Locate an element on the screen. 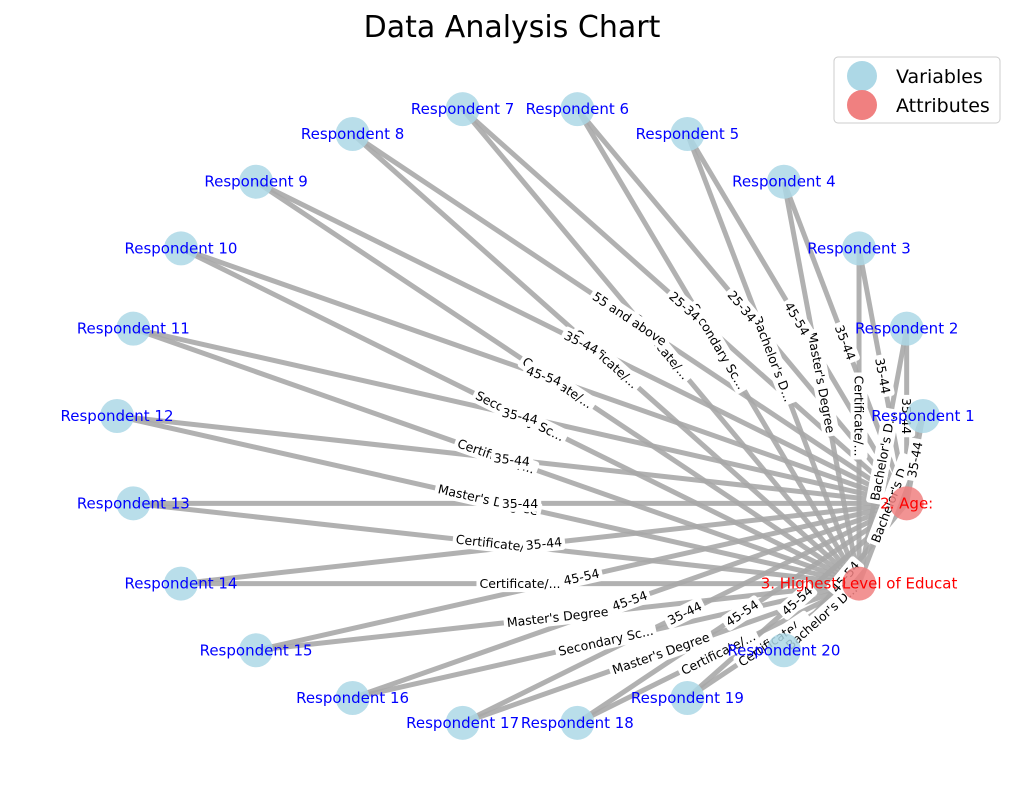  node-label-r5: Respondent 5 is located at coordinates (687, 134).